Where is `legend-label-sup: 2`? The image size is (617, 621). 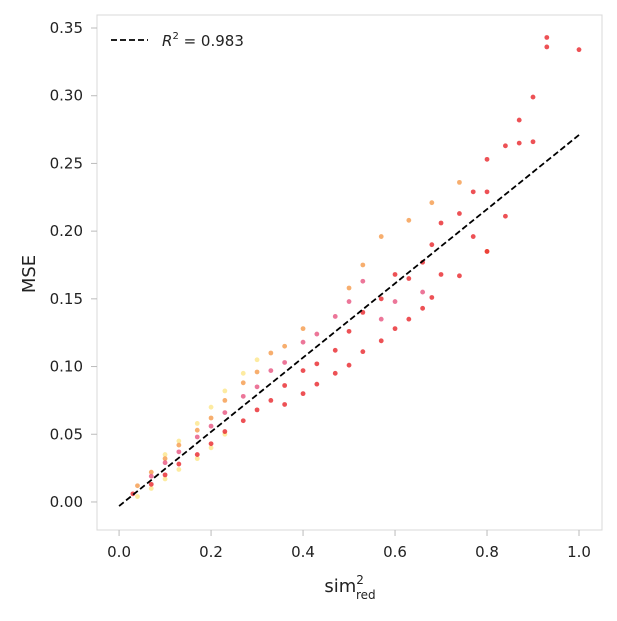 legend-label-sup: 2 is located at coordinates (175, 36).